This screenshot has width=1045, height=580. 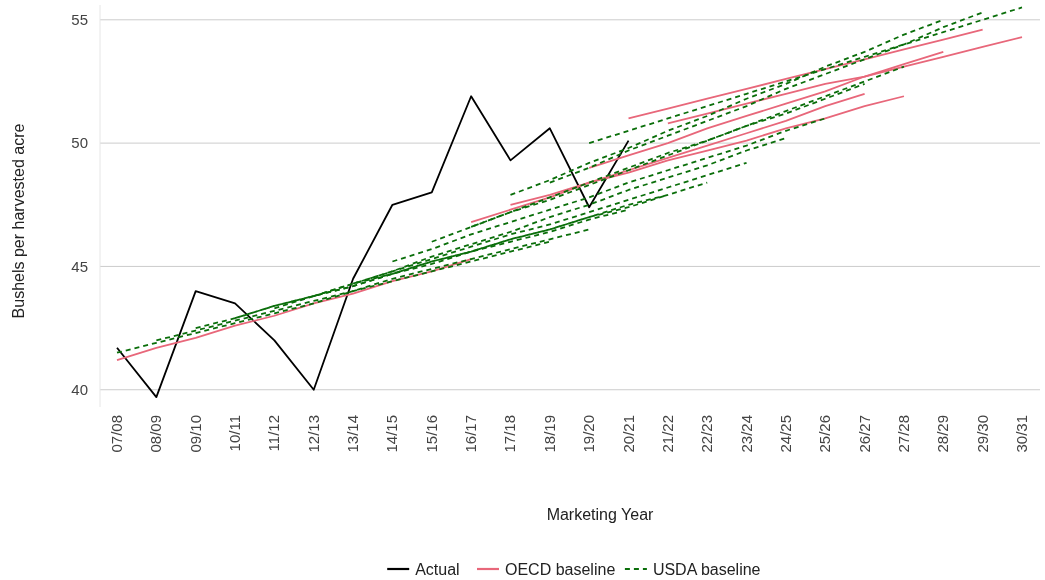 What do you see at coordinates (864, 434) in the screenshot?
I see `x-tick-label: 26/27` at bounding box center [864, 434].